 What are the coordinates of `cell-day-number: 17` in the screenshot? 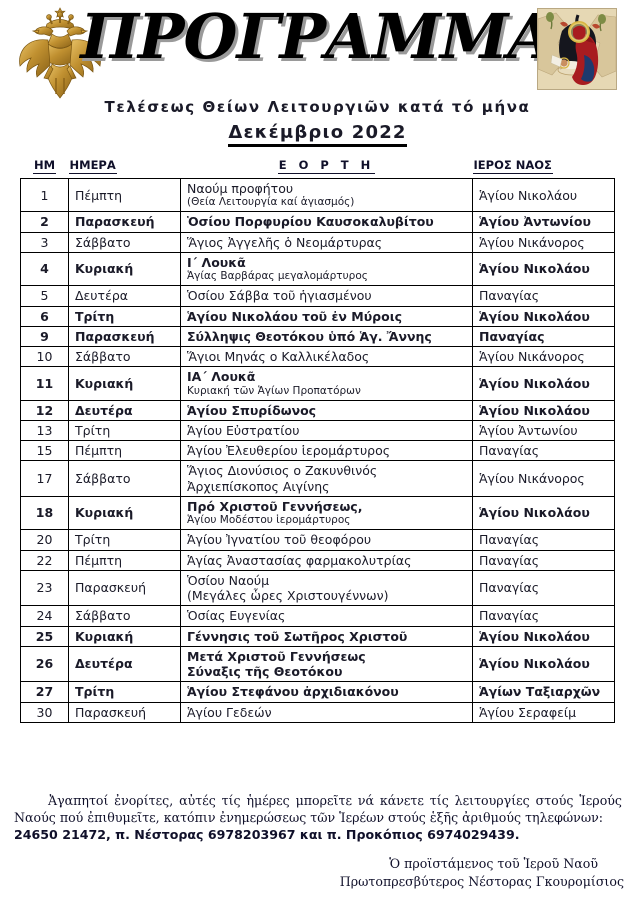 It's located at (44, 478).